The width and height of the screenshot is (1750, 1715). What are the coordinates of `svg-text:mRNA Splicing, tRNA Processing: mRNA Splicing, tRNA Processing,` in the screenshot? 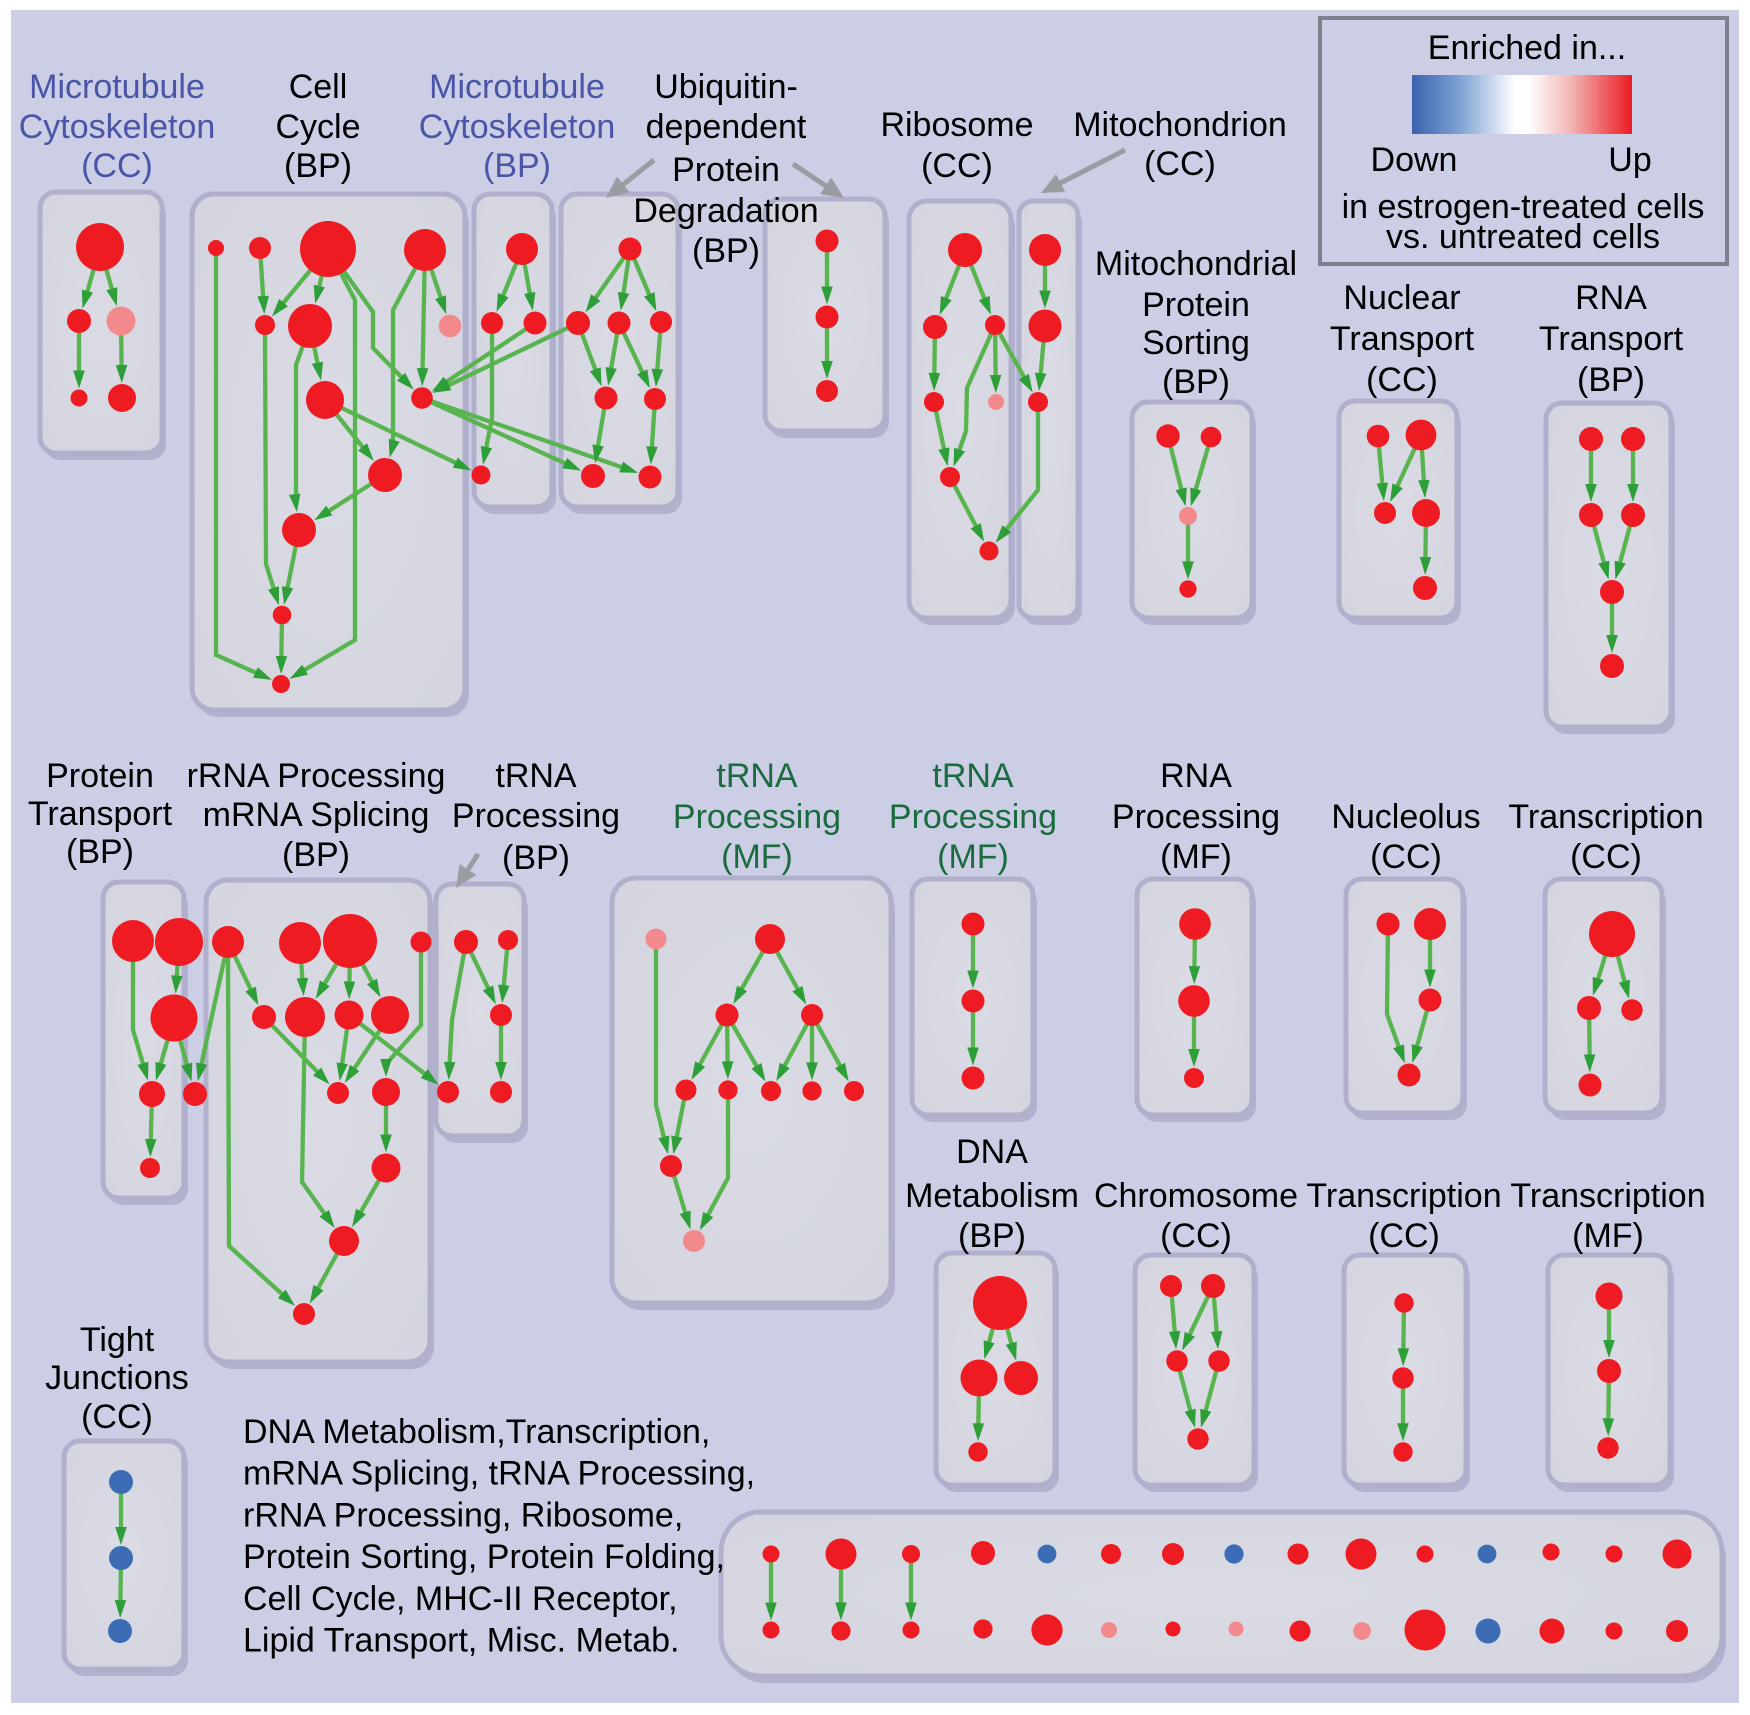 It's located at (499, 1474).